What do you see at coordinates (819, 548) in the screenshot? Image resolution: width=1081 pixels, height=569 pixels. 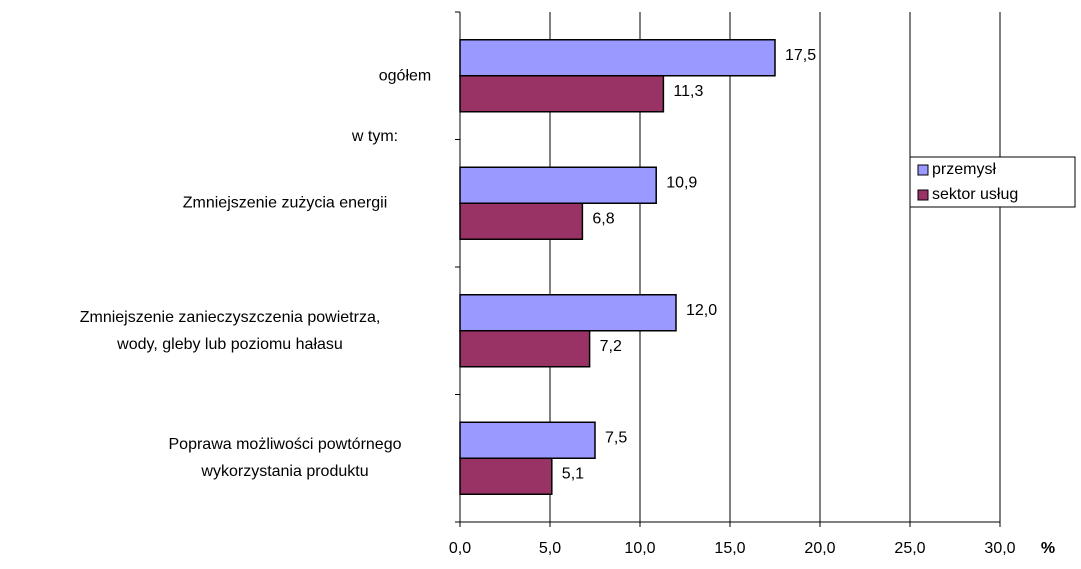 I see `x-tick-label: 20,0` at bounding box center [819, 548].